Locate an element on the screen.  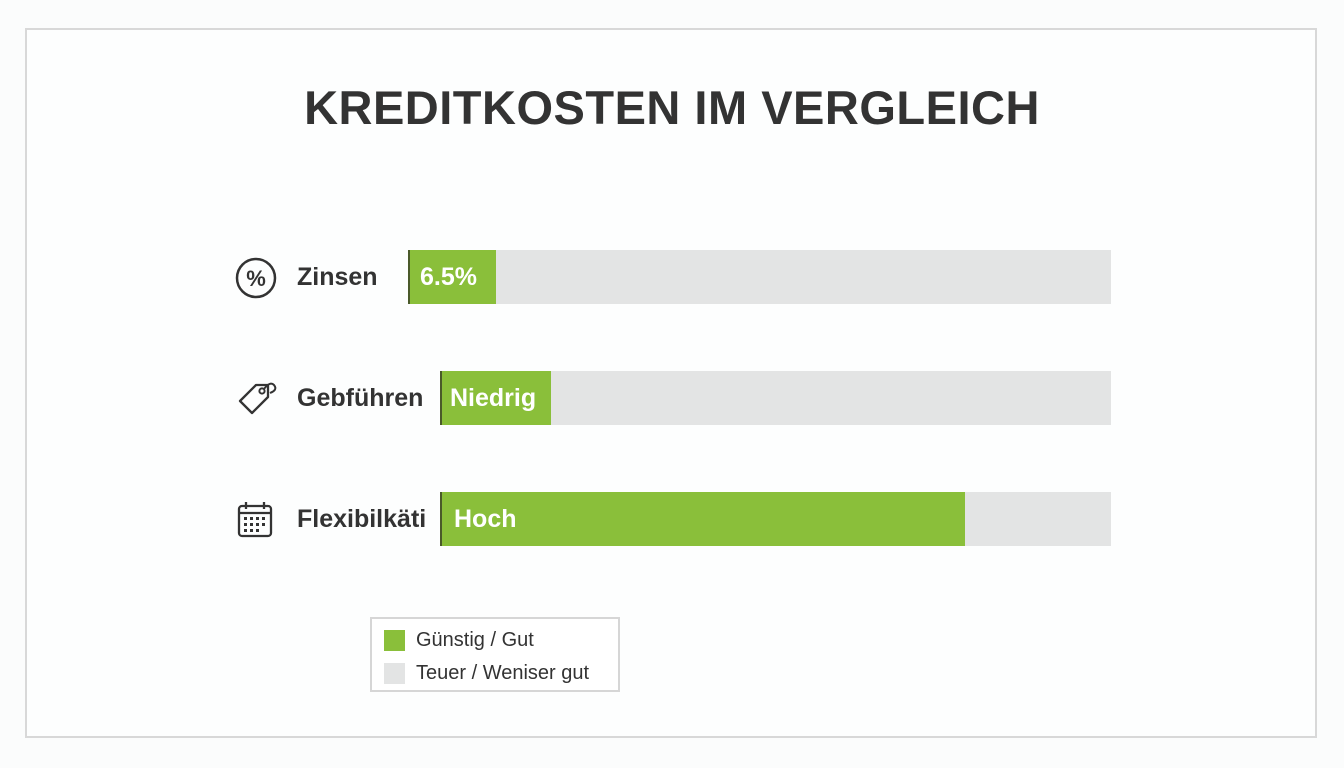
bar-row-flexibilitaet: Flexibilkäti Hoch is located at coordinates (672, 519).